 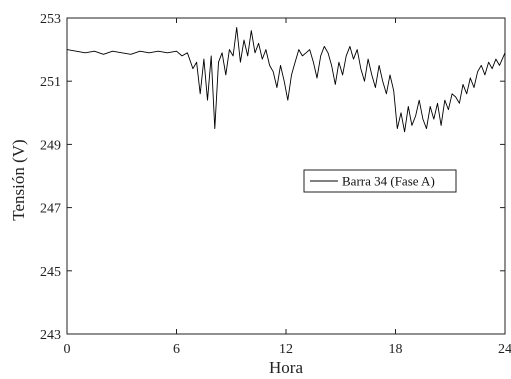 I want to click on x-tick-label: 6, so click(x=176, y=349).